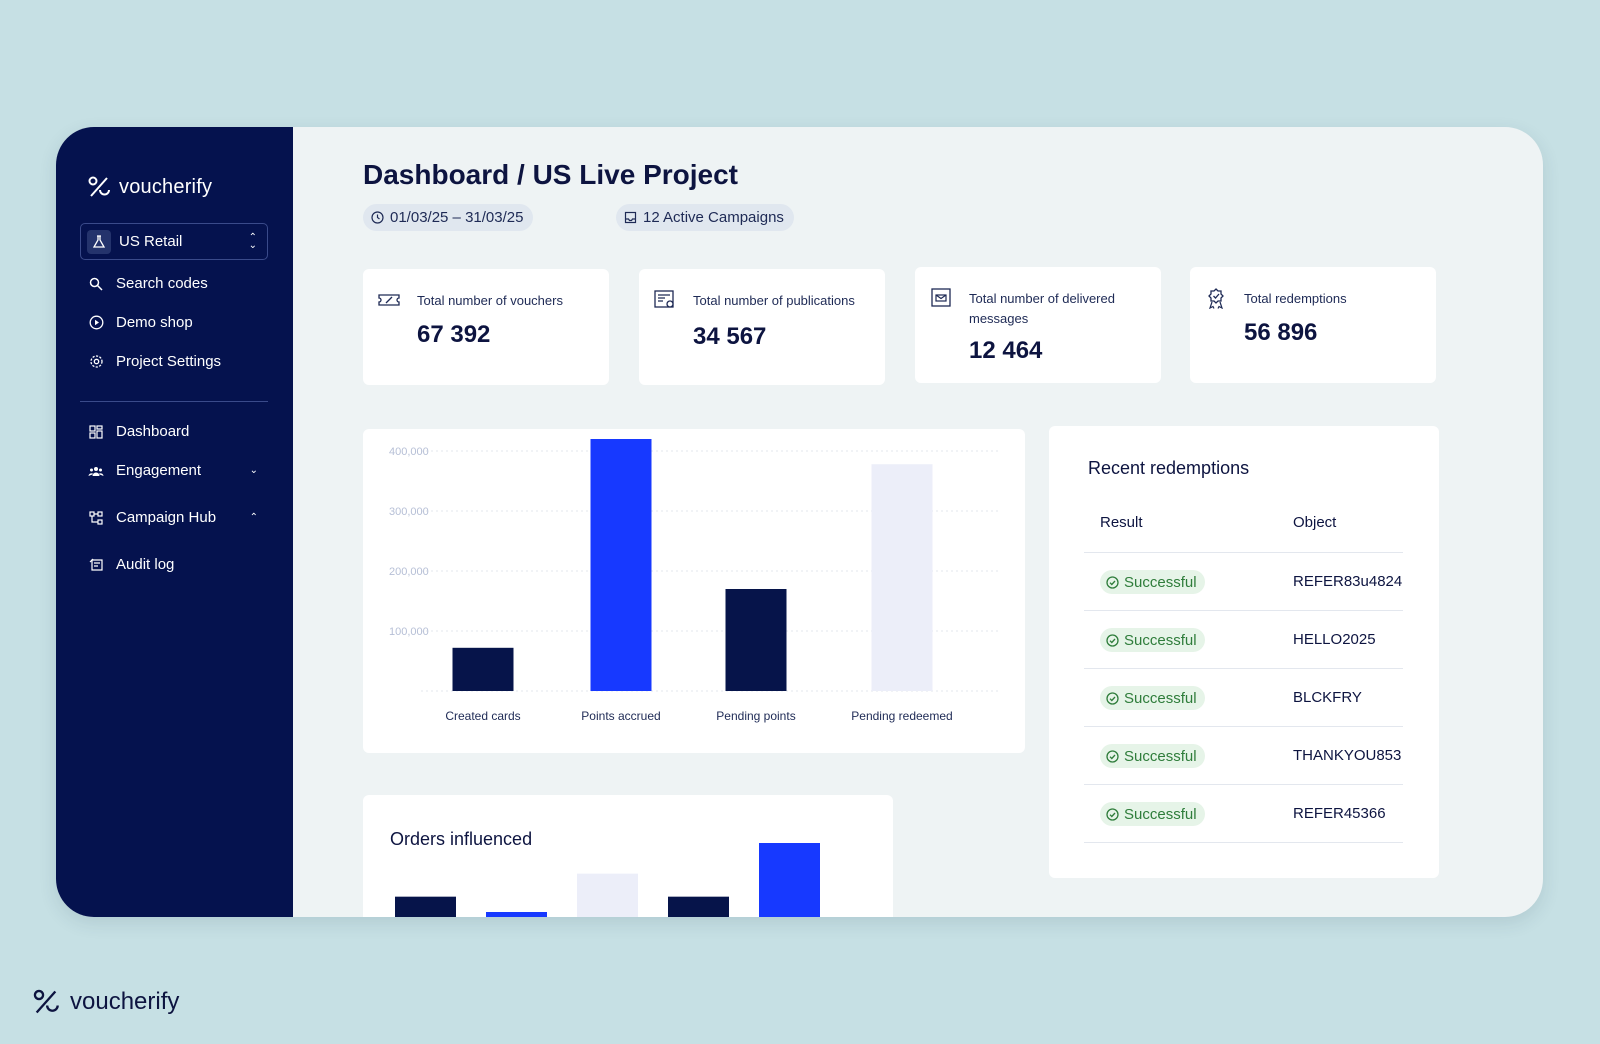  What do you see at coordinates (1295, 298) in the screenshot?
I see `stat-label: Total redemptions` at bounding box center [1295, 298].